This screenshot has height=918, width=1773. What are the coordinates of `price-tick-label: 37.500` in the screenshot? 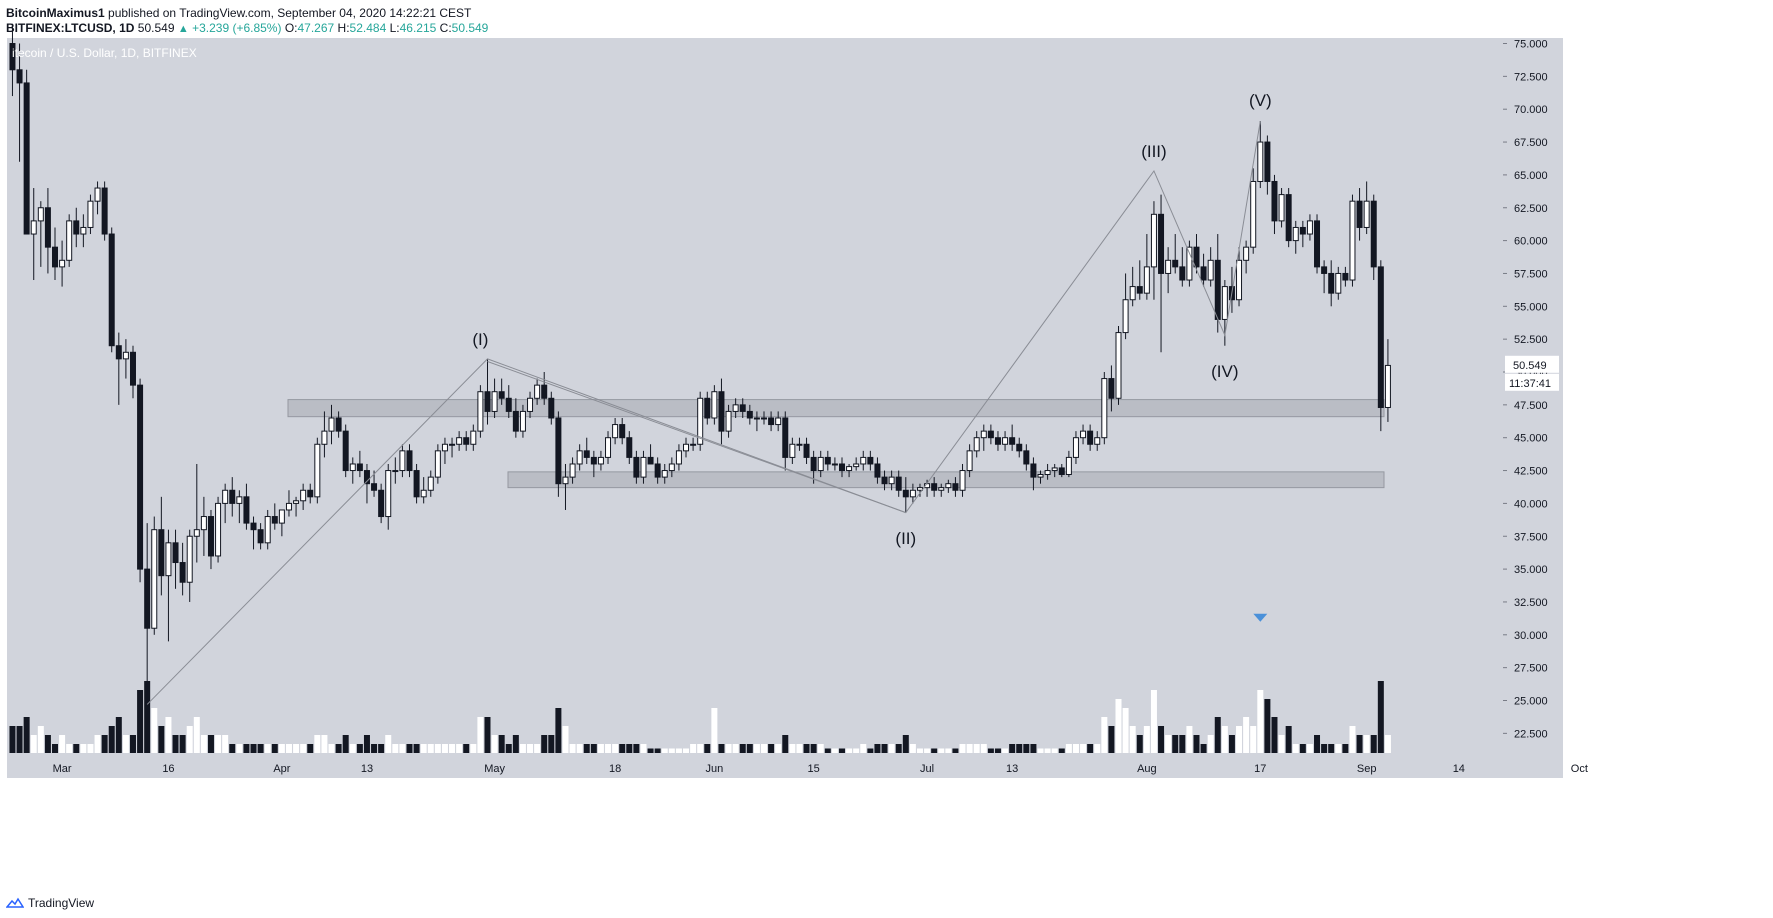 It's located at (1531, 537).